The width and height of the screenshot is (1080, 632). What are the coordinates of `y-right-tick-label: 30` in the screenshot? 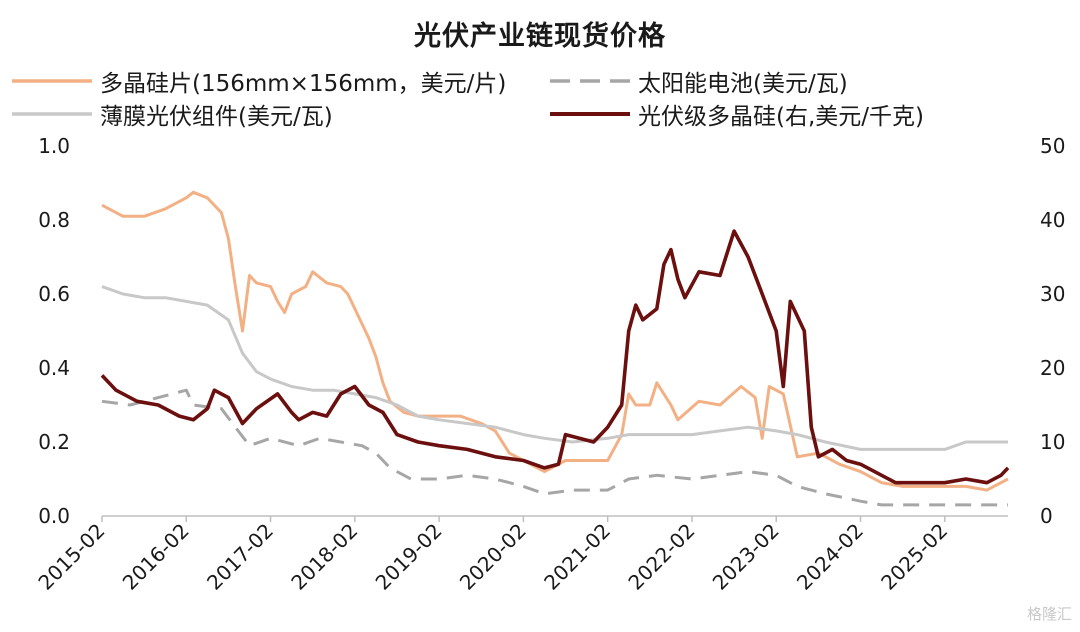 It's located at (1052, 294).